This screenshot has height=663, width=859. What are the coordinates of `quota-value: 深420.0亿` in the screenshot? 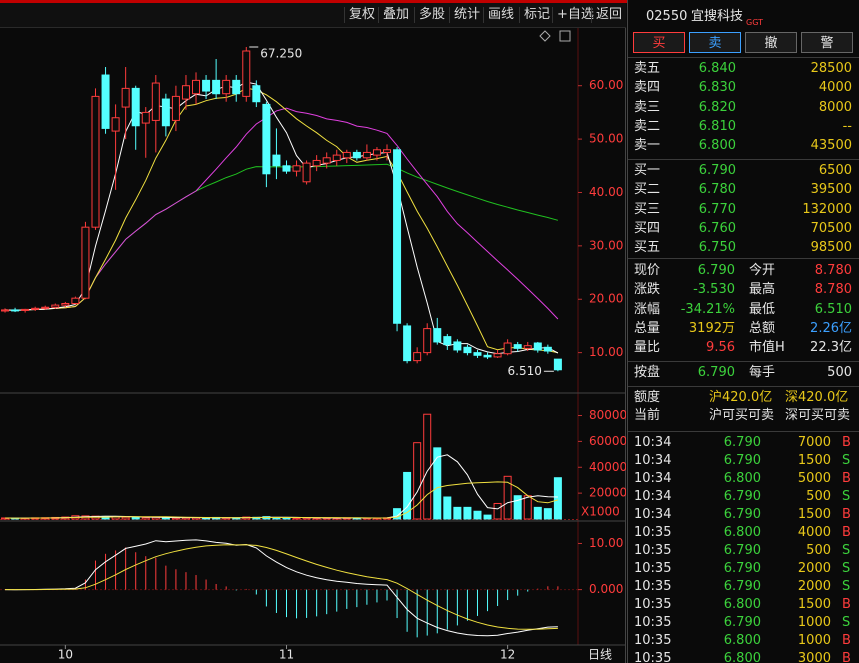 It's located at (817, 397).